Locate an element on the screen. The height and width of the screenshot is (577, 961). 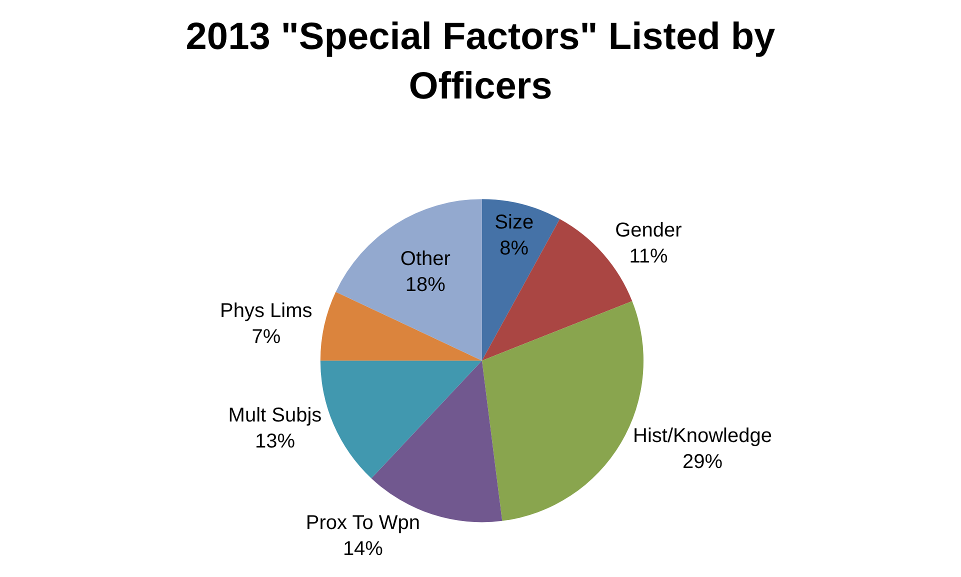
data-label: 7% is located at coordinates (266, 337).